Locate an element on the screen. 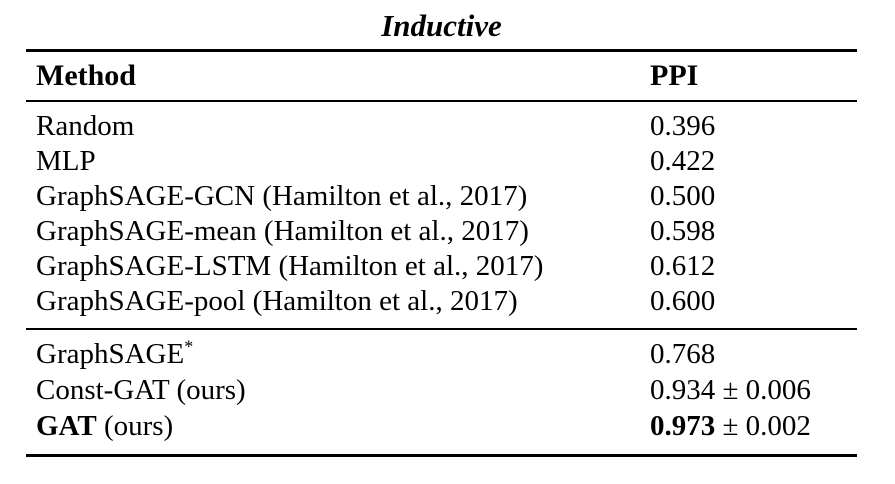 This screenshot has width=895, height=484. ppi-cell: 0.396 is located at coordinates (753, 126).